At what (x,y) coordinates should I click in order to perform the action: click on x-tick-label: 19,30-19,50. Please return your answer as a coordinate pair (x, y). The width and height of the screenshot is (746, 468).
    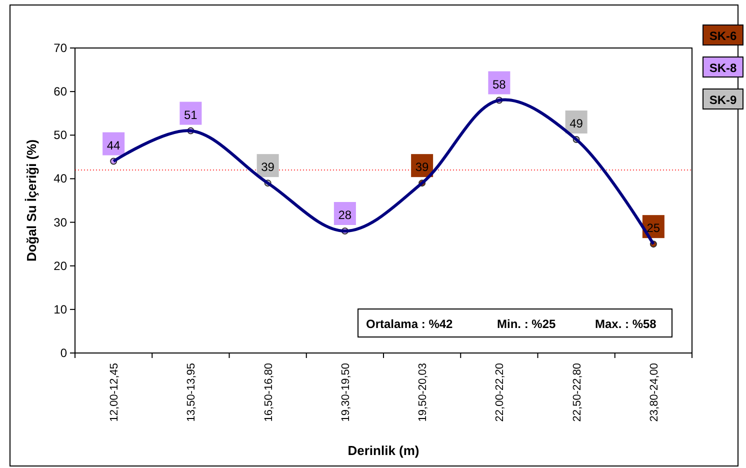
    Looking at the image, I should click on (346, 392).